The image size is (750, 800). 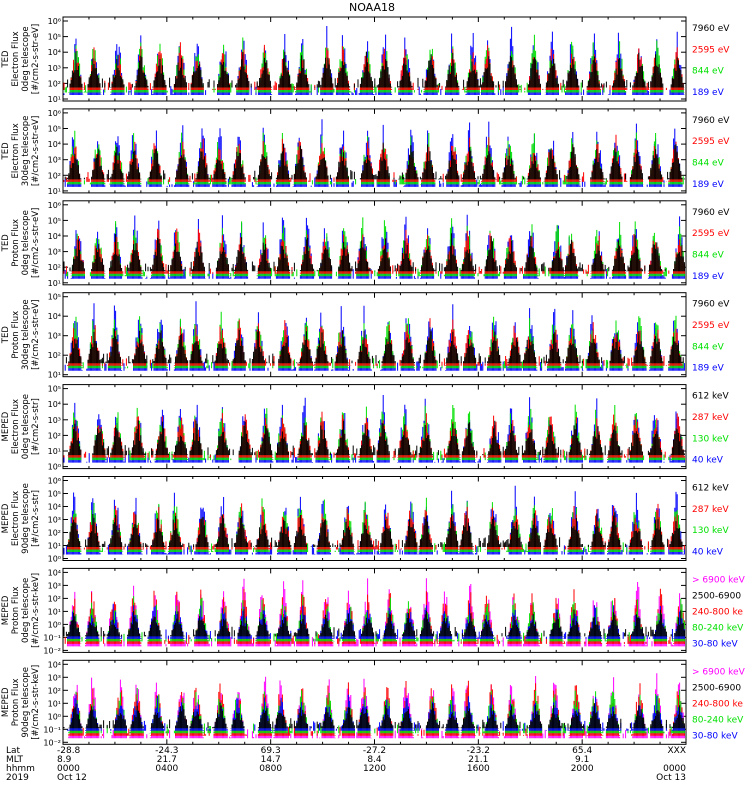 What do you see at coordinates (582, 751) in the screenshot?
I see `x-lat-label: 65.4` at bounding box center [582, 751].